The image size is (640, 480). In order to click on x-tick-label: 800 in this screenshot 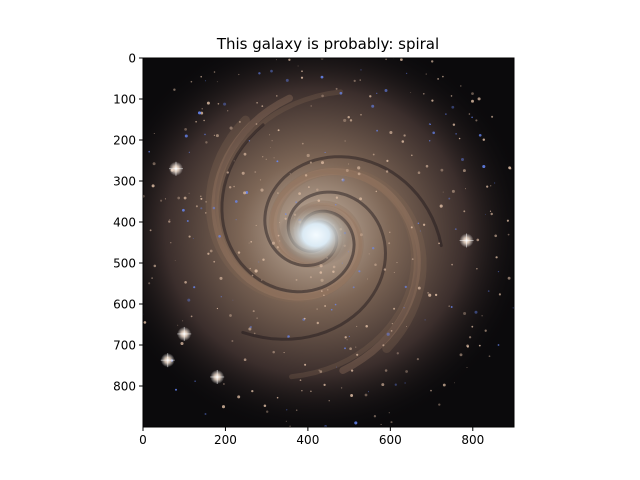, I will do `click(472, 440)`.